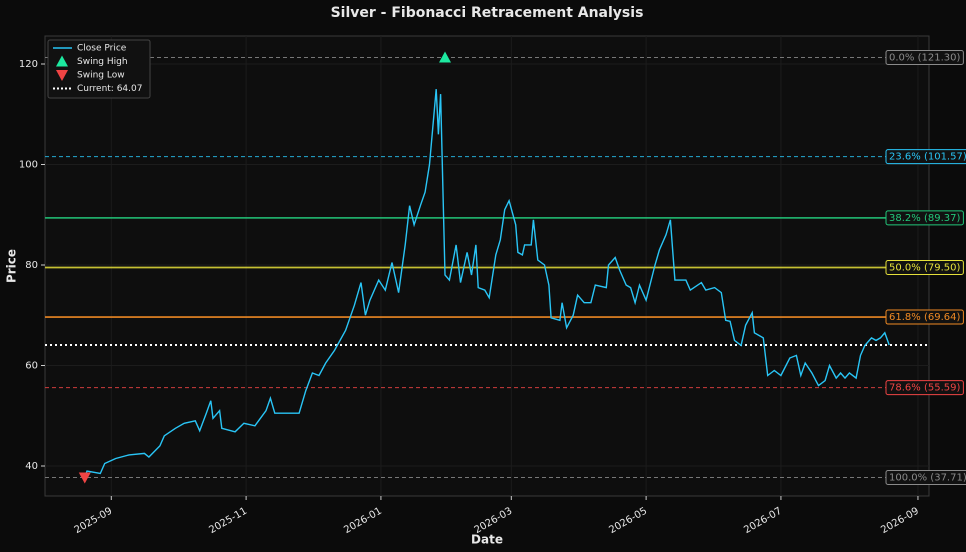  I want to click on legend-label: Swing Low, so click(101, 76).